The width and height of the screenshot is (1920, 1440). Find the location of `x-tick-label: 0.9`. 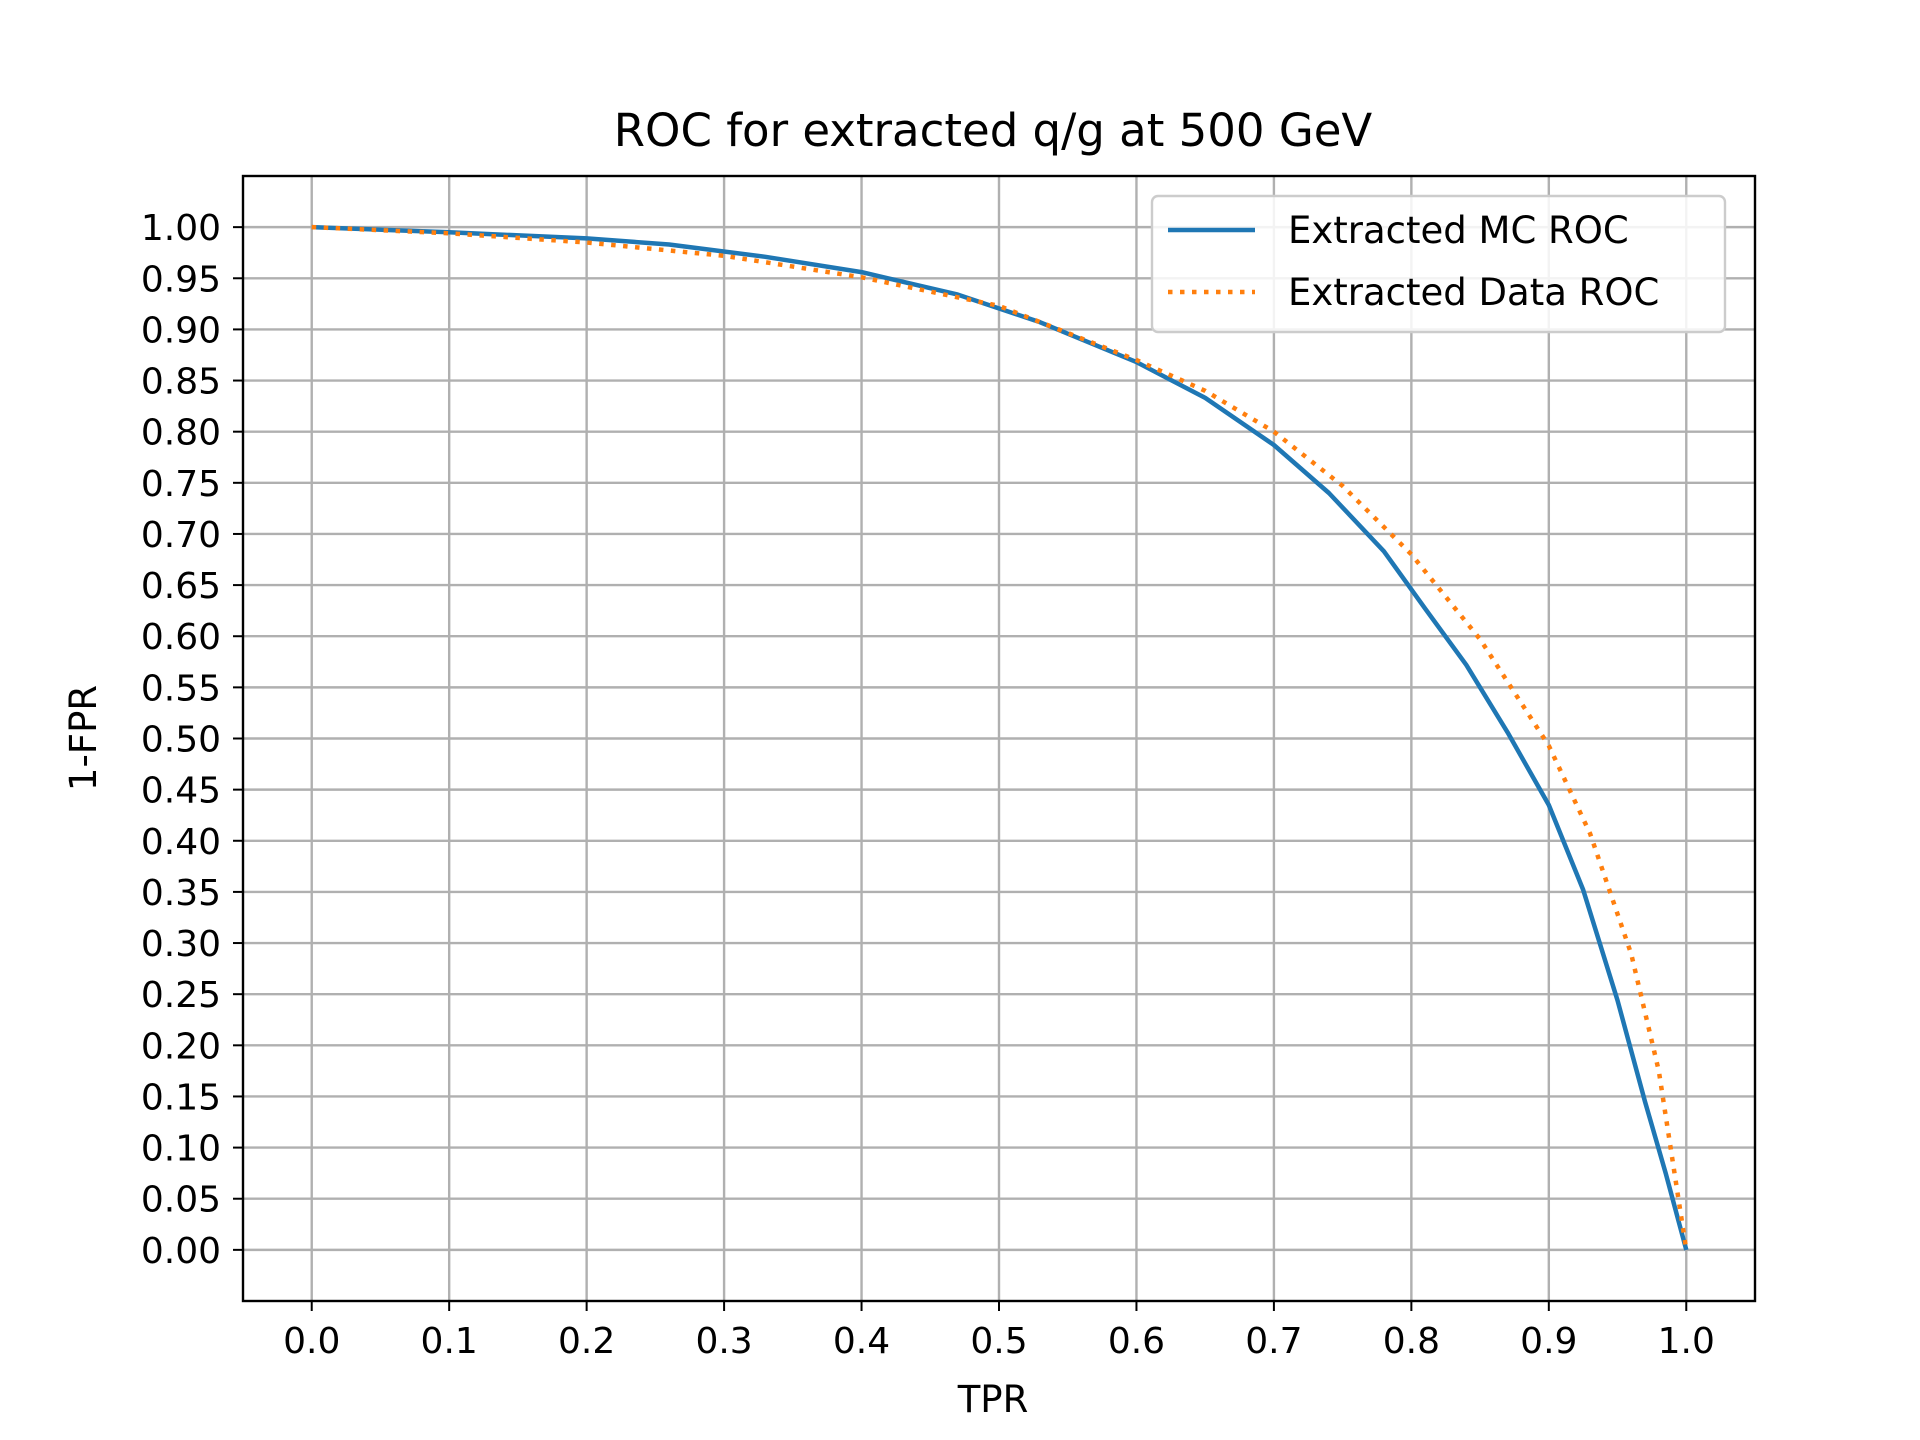

x-tick-label: 0.9 is located at coordinates (1548, 1341).